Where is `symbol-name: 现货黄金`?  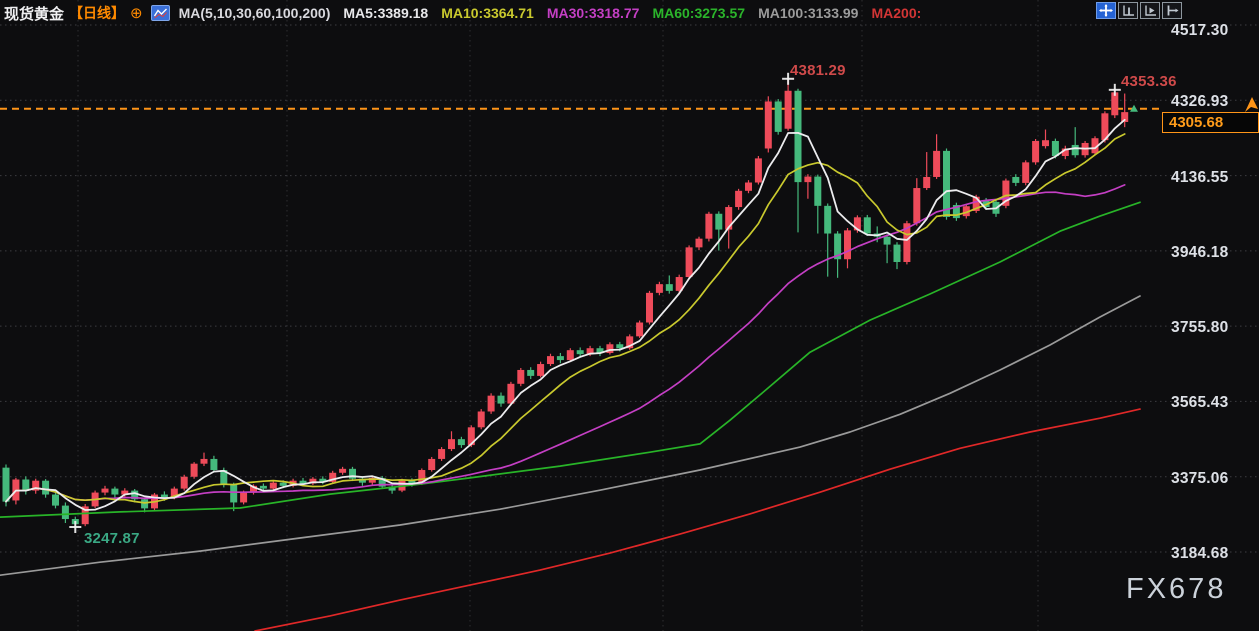
symbol-name: 现货黄金 is located at coordinates (34, 14).